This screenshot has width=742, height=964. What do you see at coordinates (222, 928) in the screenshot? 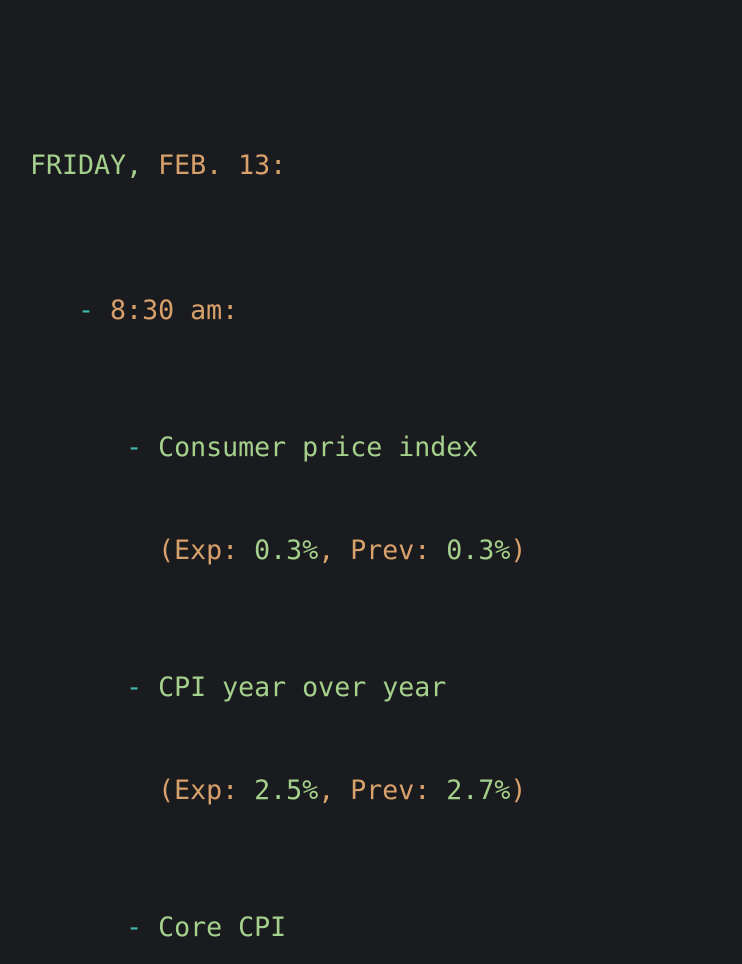
I see `event-name: Core CPI` at bounding box center [222, 928].